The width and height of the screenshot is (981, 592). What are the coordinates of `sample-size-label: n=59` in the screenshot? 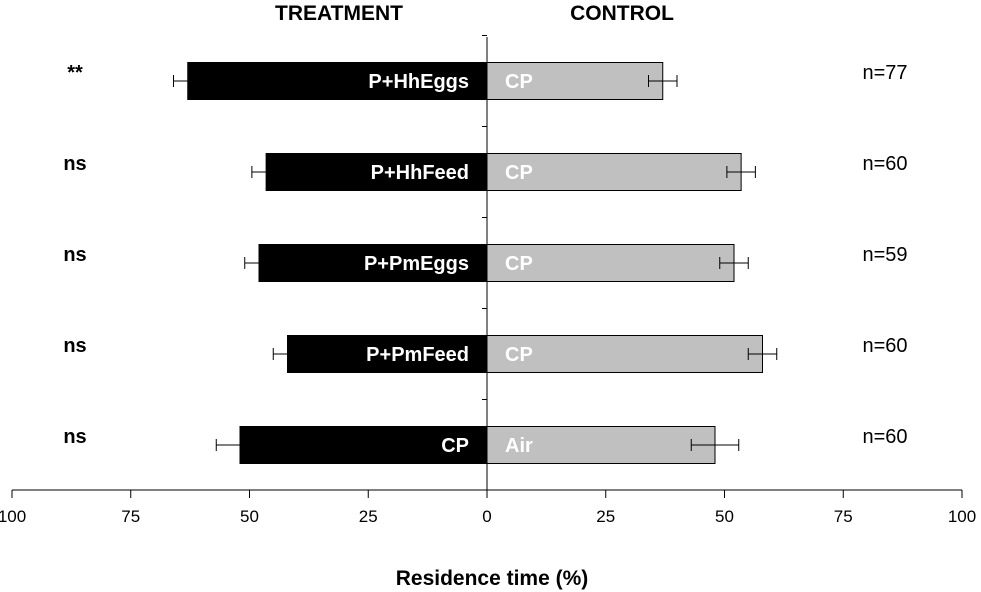 It's located at (884, 255).